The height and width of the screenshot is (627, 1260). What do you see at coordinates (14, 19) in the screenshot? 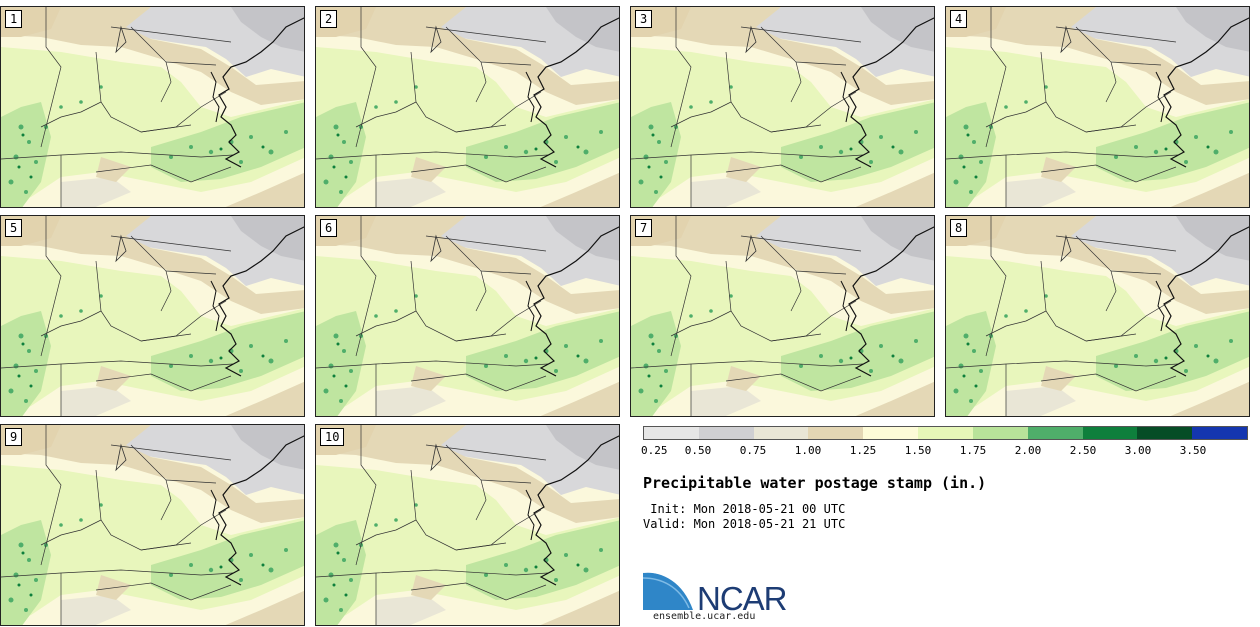
I see `panel-label: 1` at bounding box center [14, 19].